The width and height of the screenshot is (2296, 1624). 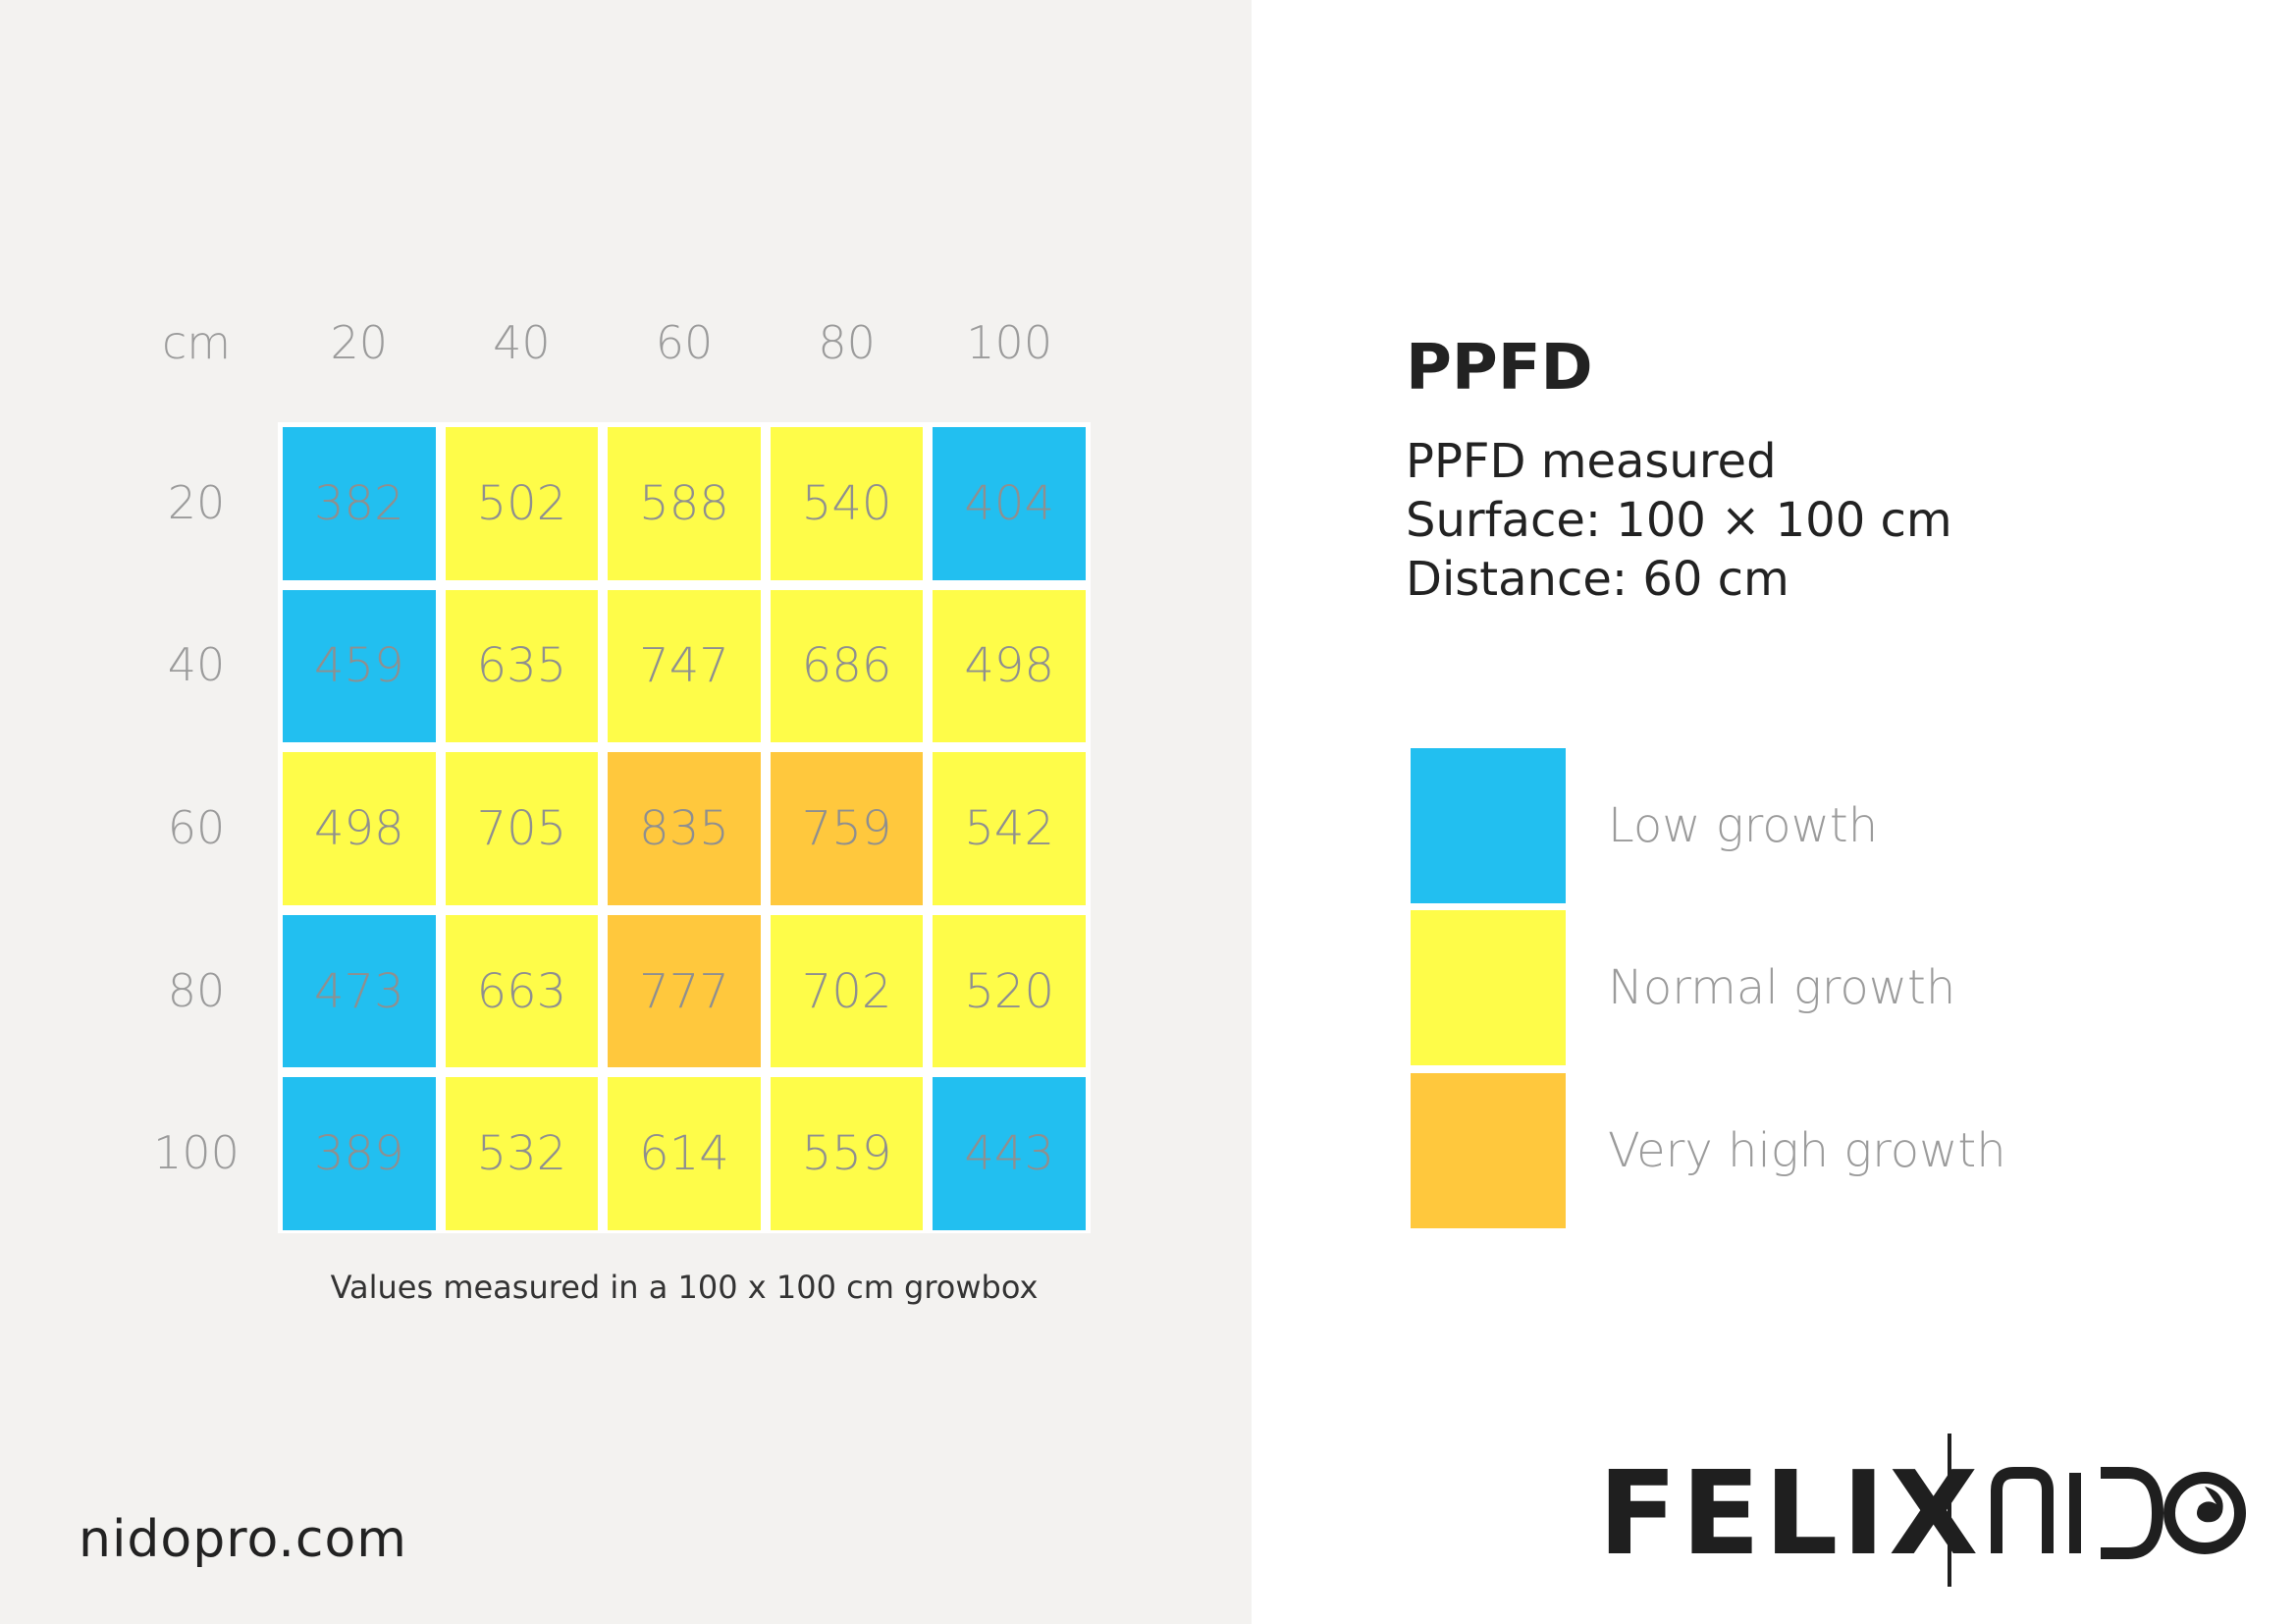 I want to click on heatmap-cell: 777, so click(x=684, y=991).